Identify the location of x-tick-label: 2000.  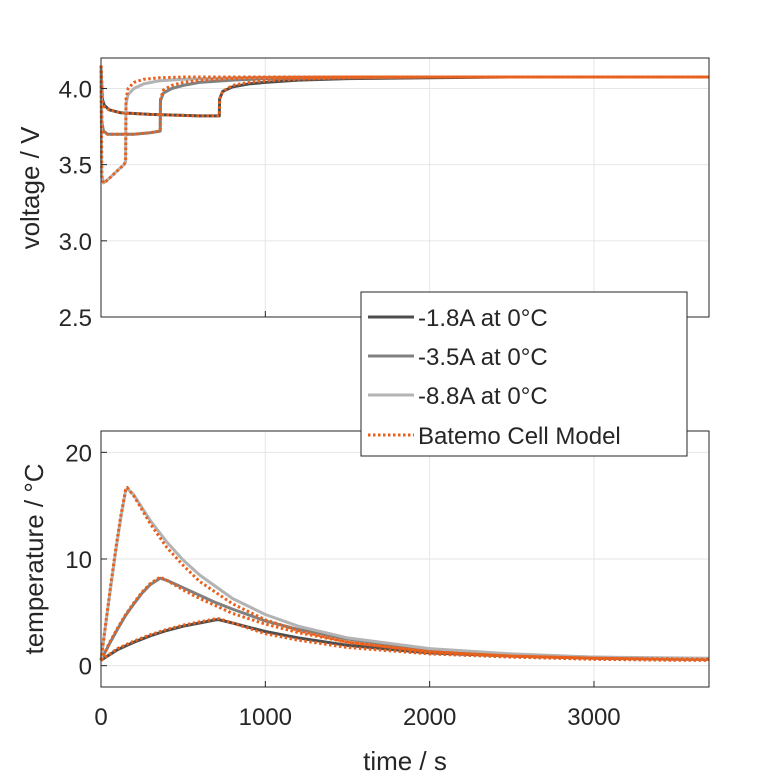
(429, 717).